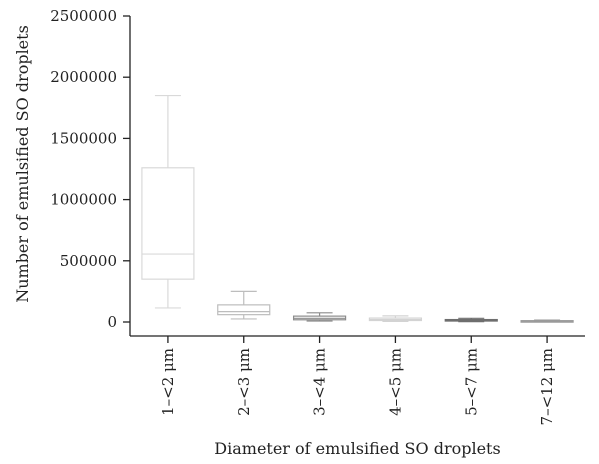  I want to click on y-tick-label: 500000, so click(88, 261).